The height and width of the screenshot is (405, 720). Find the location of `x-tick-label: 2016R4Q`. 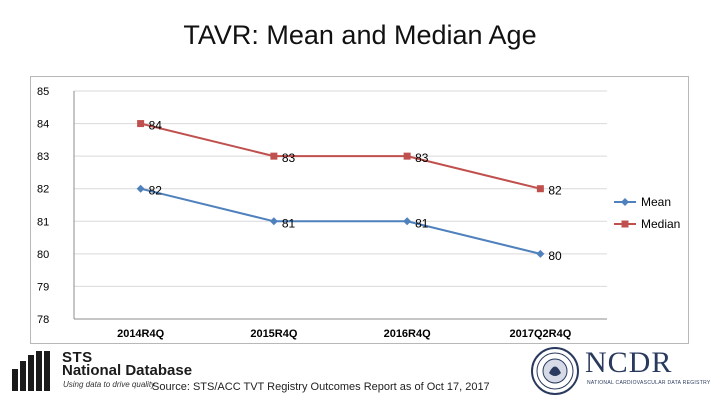

x-tick-label: 2016R4Q is located at coordinates (408, 334).